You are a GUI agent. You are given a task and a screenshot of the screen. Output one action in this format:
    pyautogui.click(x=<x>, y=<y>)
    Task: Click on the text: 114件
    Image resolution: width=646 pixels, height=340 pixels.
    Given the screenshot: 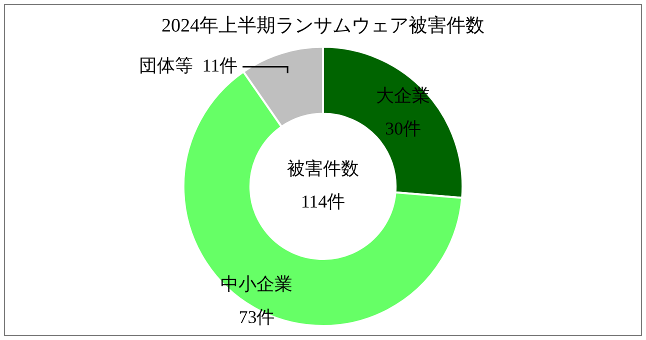 What is the action you would take?
    pyautogui.click(x=323, y=202)
    